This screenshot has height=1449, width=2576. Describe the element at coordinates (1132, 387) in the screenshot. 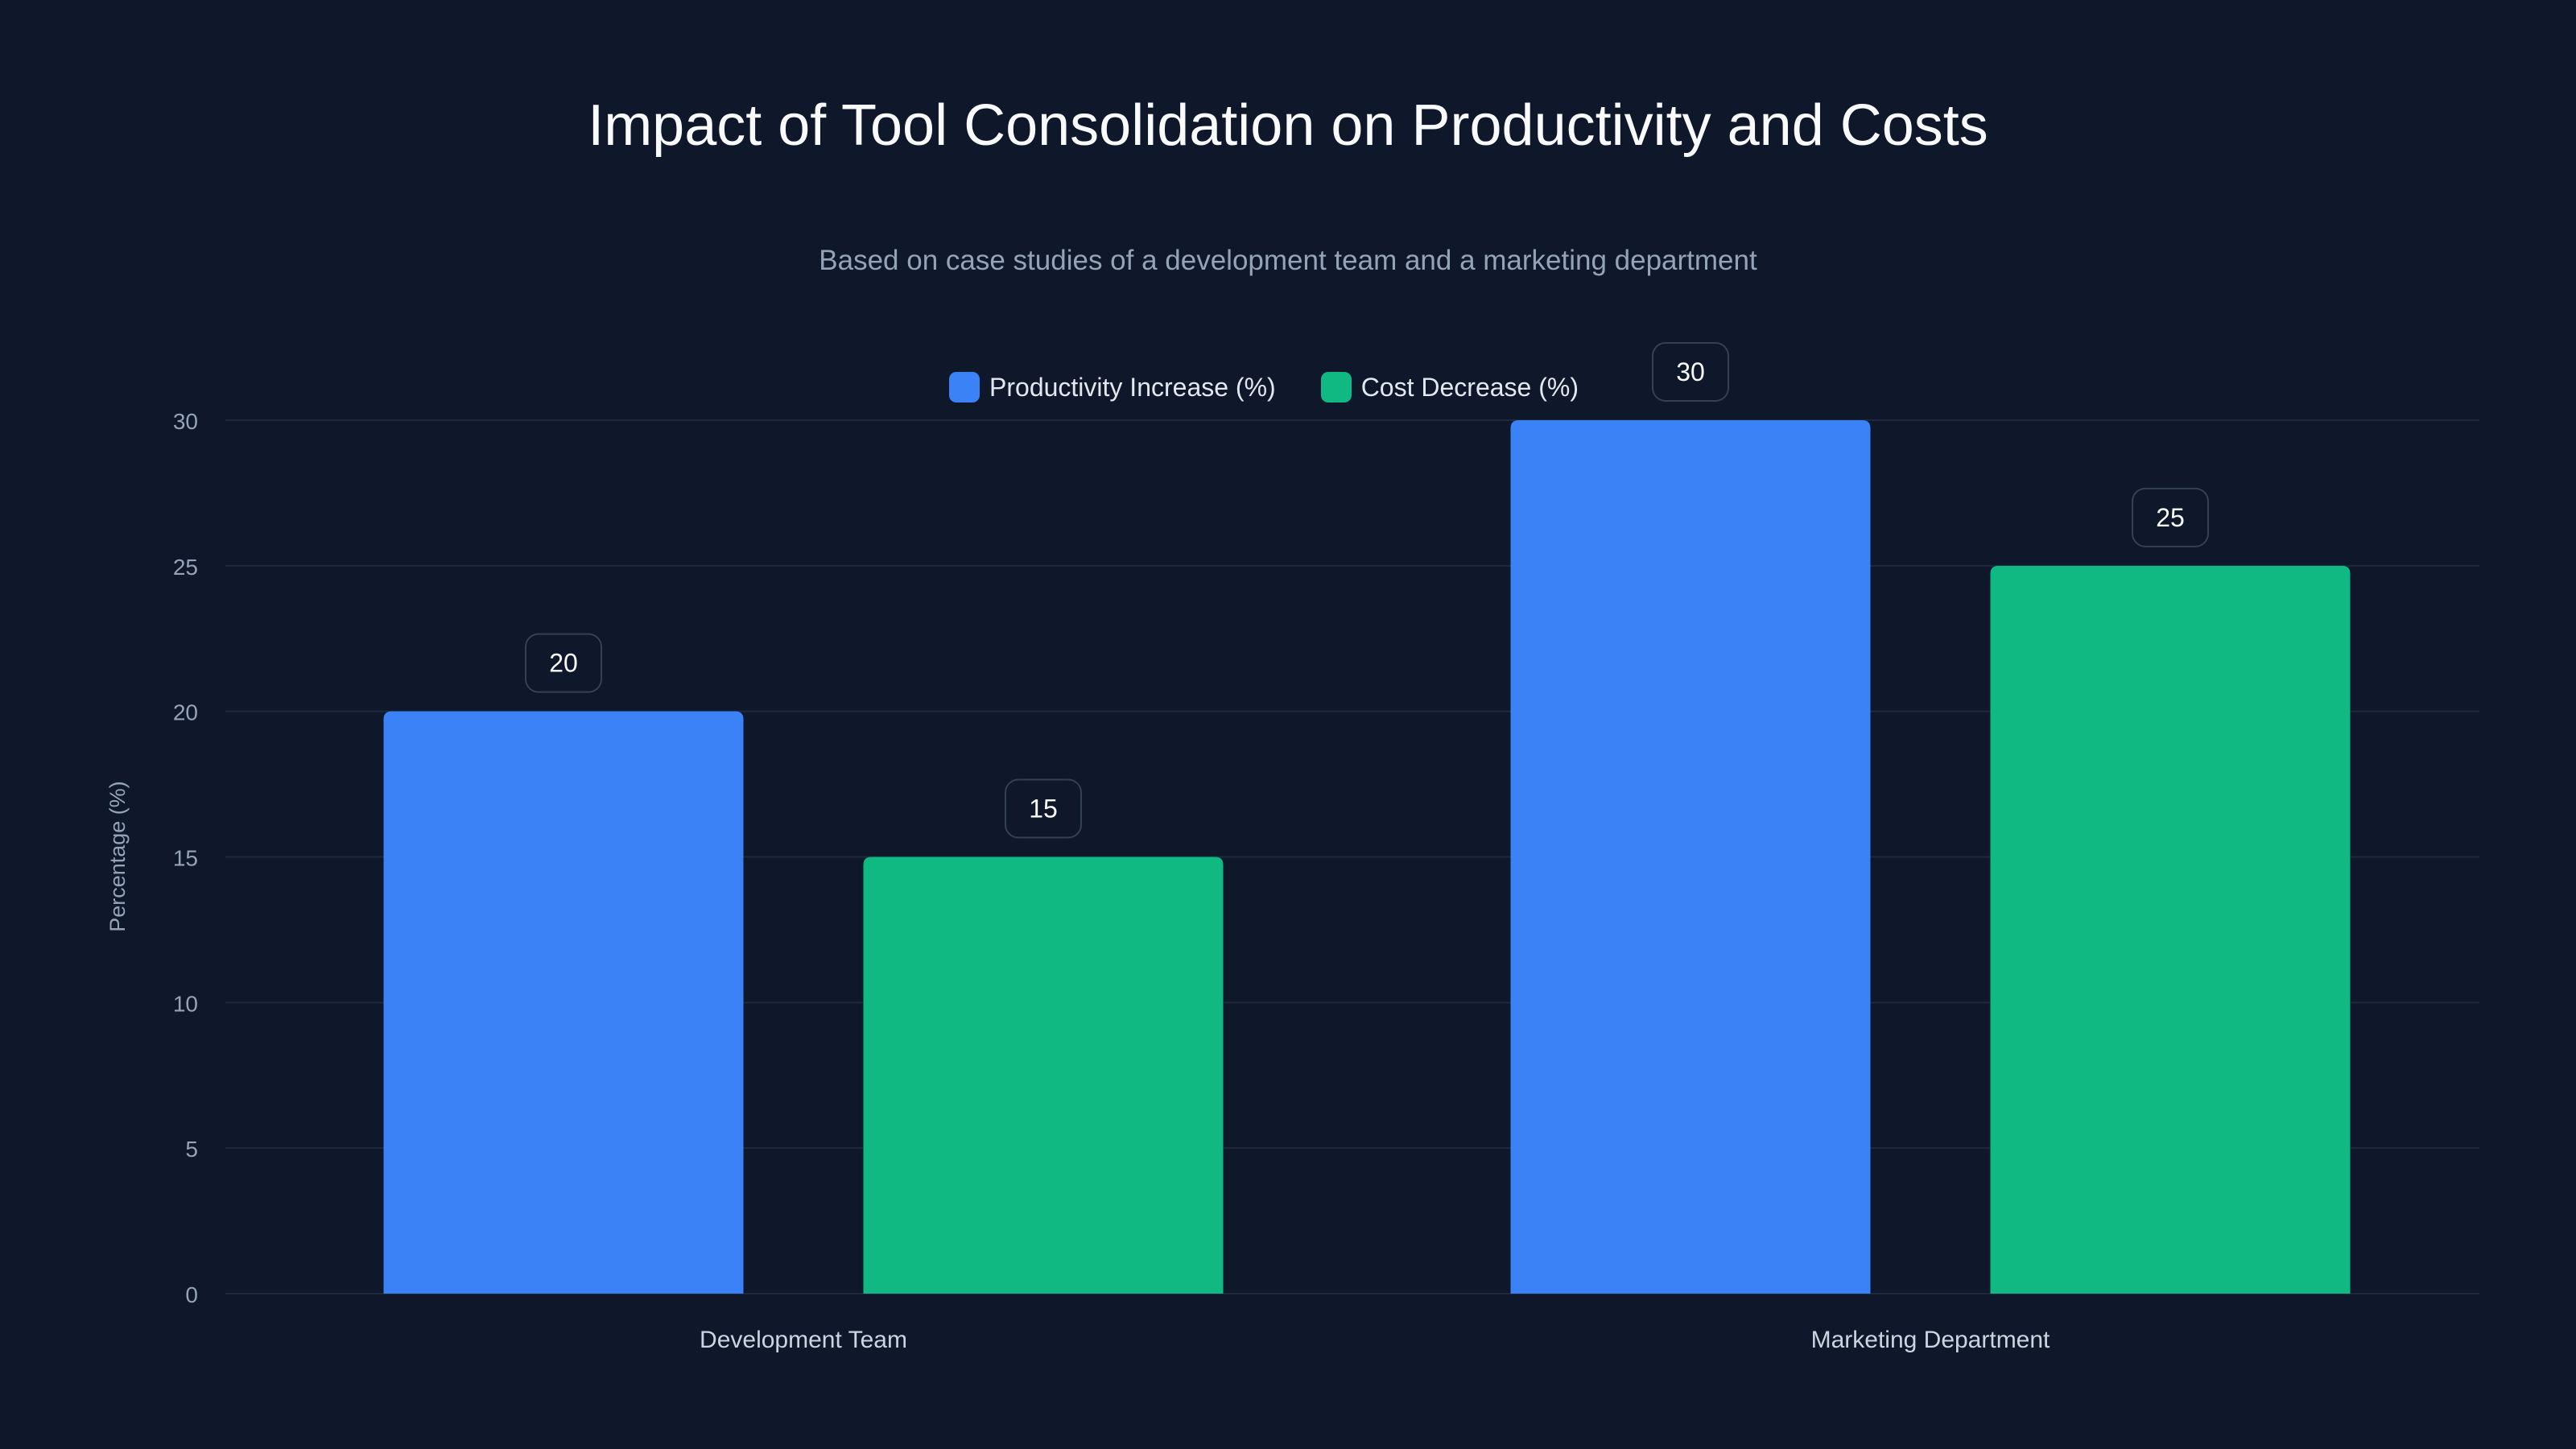

I see `legend-label: Productivity Increase (%)` at that location.